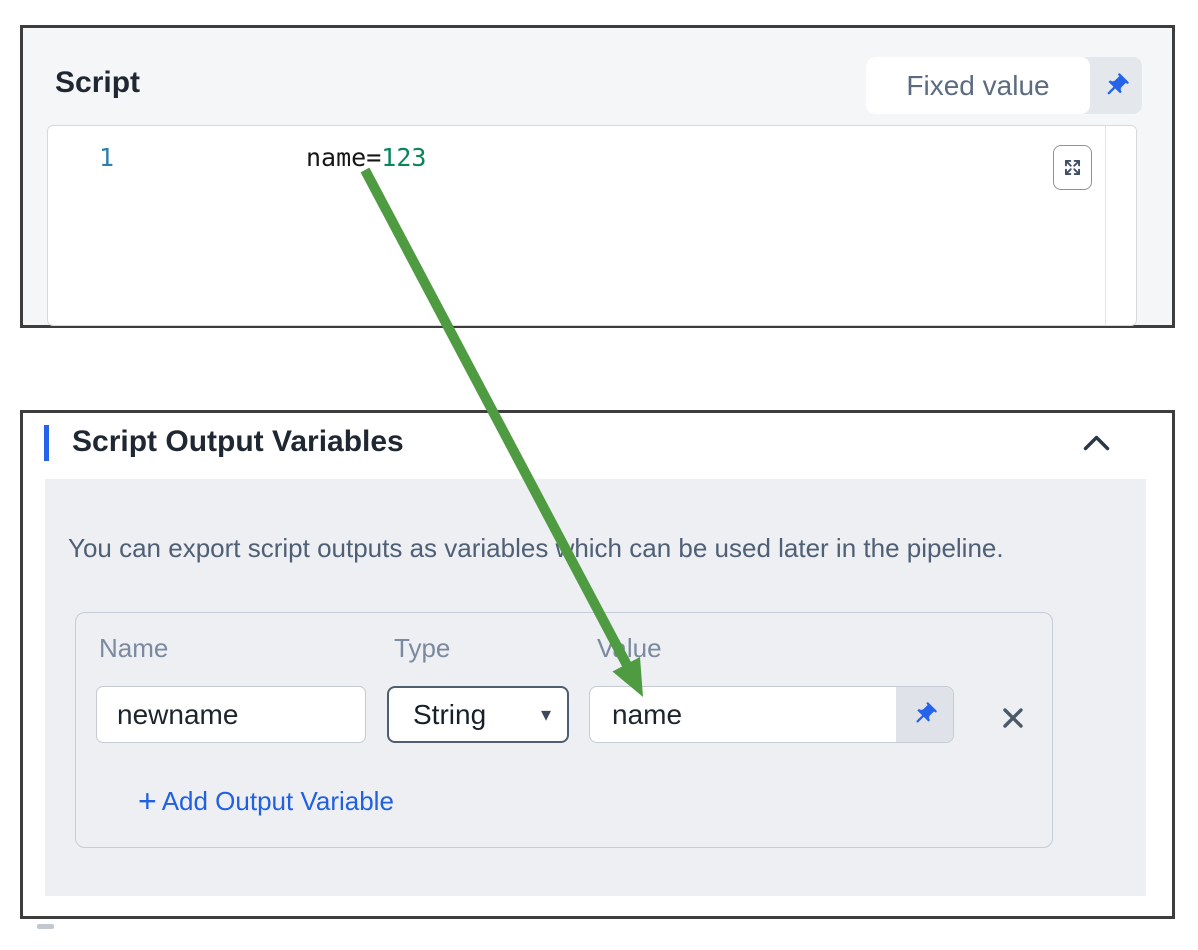 This screenshot has width=1198, height=950. I want to click on editor-code-line: name=123, so click(366, 157).